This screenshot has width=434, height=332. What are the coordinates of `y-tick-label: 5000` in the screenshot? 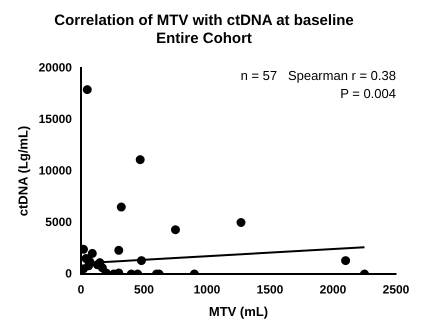 It's located at (58, 221).